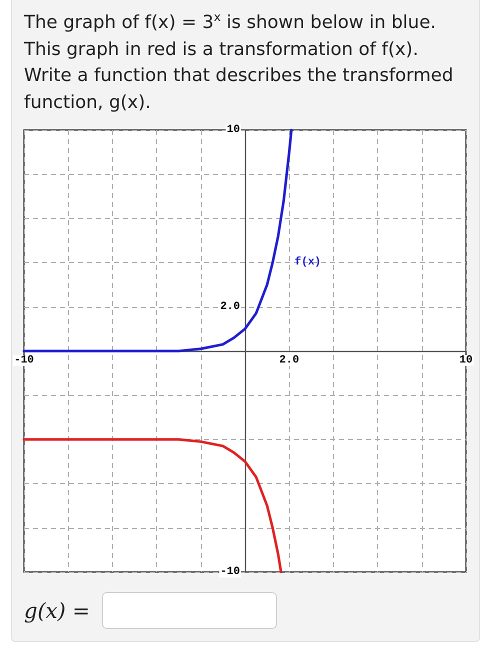  I want to click on chart-title: The graph of f(x) = 3$^{x}$ is shown below in blue. This graph in red is a transformation of f(x). Write a function that describes the transformed function, g(x)., so click(239, 62).